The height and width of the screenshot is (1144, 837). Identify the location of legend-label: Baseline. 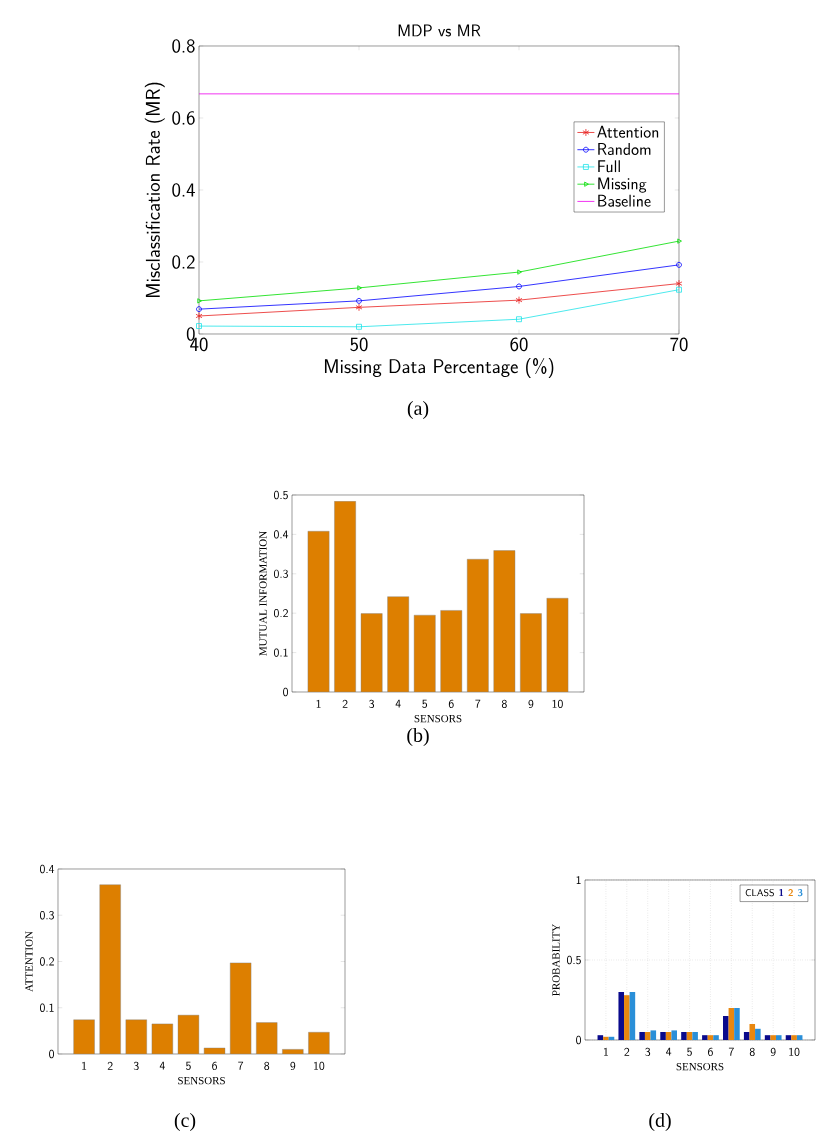
(624, 200).